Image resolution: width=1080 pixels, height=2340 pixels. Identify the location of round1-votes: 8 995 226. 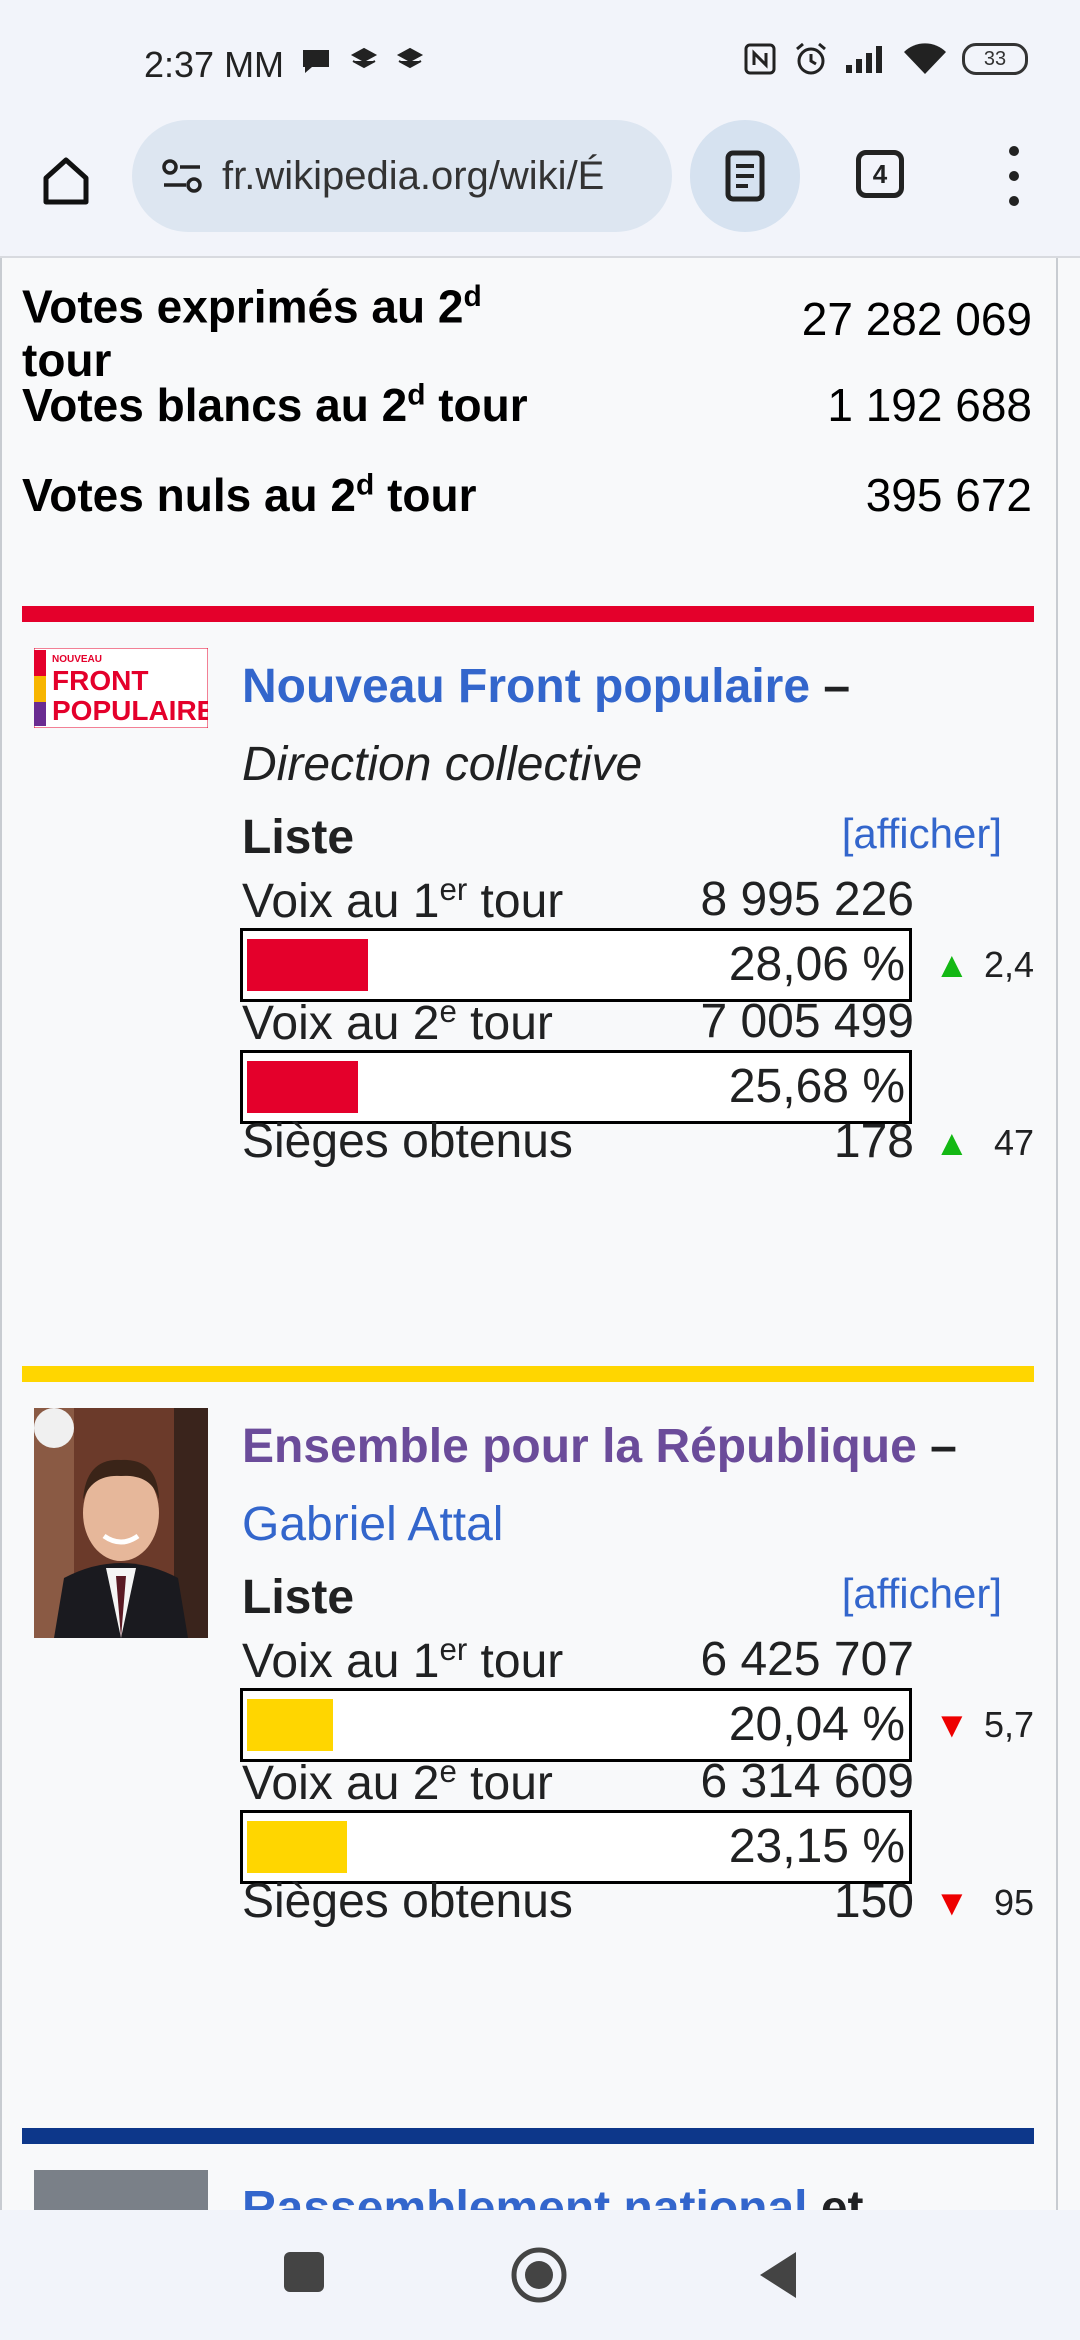
(807, 899).